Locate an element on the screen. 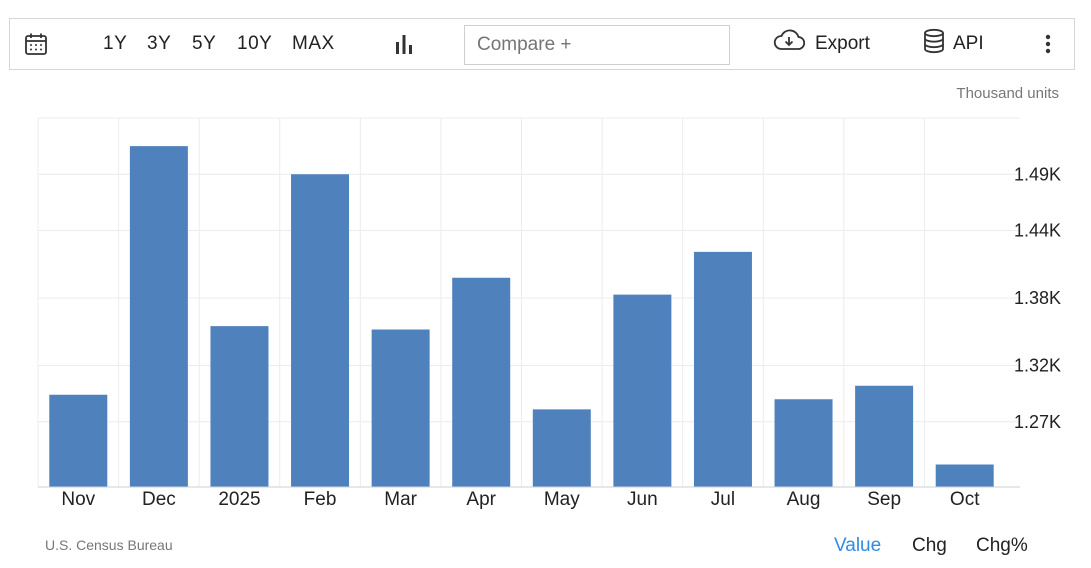 This screenshot has height=568, width=1091. export-button: Export is located at coordinates (821, 44).